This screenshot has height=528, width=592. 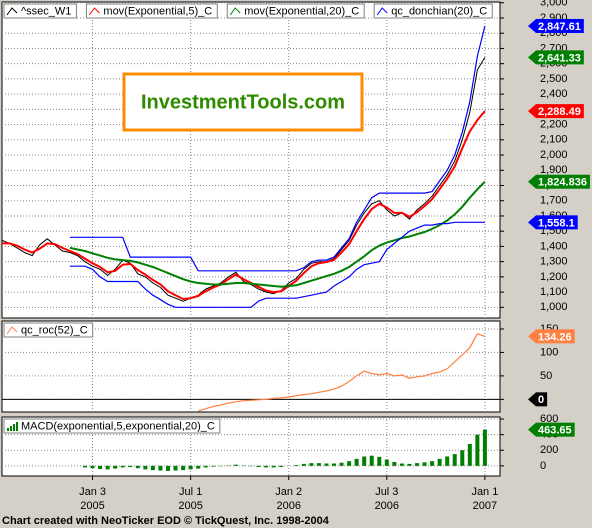 What do you see at coordinates (554, 277) in the screenshot?
I see `y-tick-label: 1,200` at bounding box center [554, 277].